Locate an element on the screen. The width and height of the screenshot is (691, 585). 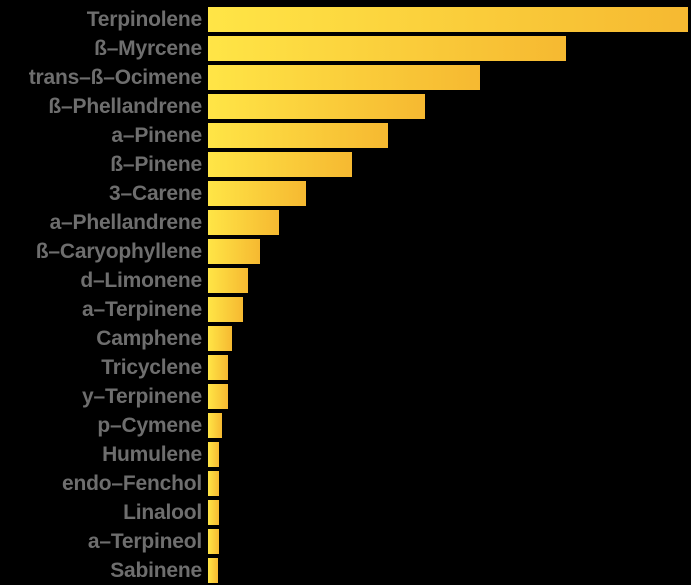
category-label: ß–Pinene is located at coordinates (156, 164).